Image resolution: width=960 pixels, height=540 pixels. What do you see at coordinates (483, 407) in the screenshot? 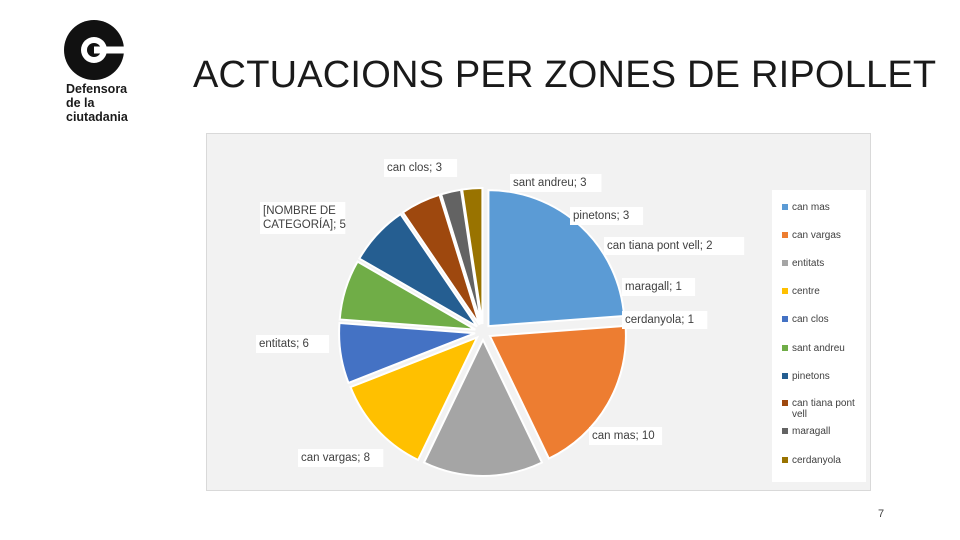
I see `pie-slice-entitats` at bounding box center [483, 407].